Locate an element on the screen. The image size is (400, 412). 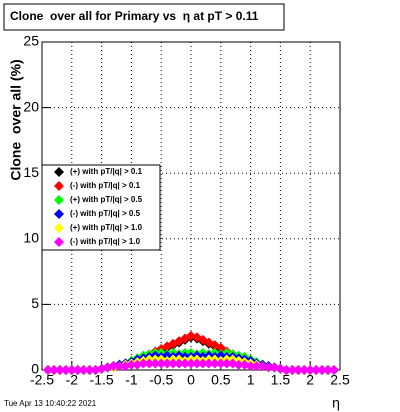
y-axis-label: Clone over all (%) is located at coordinates (16, 119).